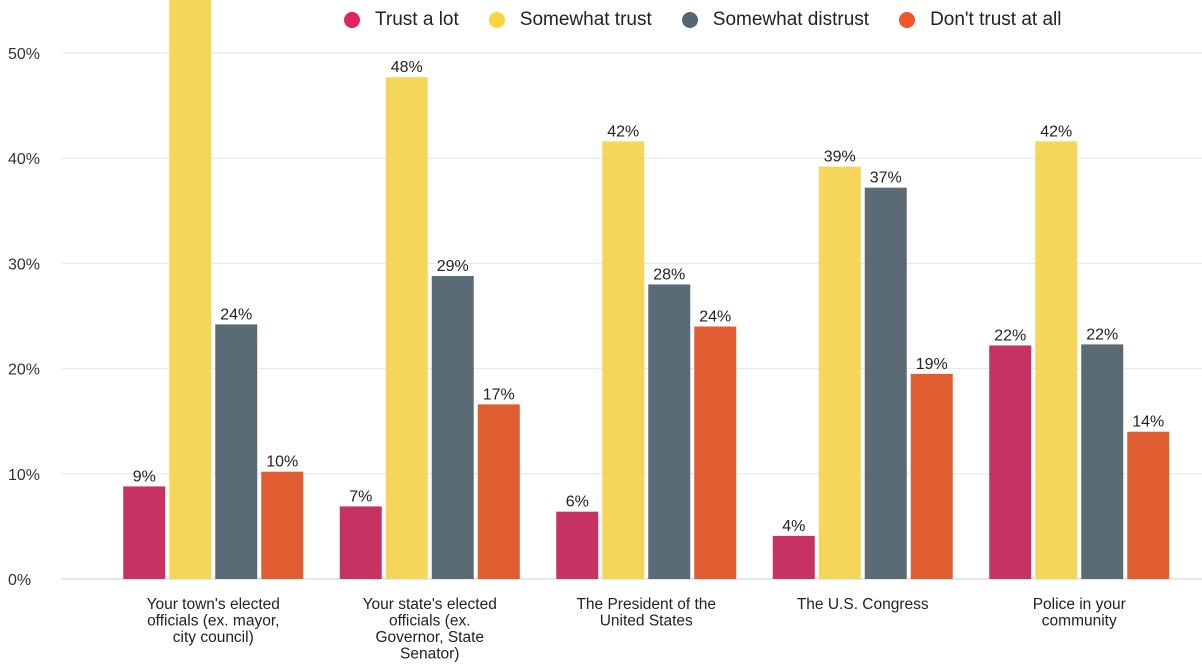 The image size is (1202, 671). Describe the element at coordinates (793, 526) in the screenshot. I see `data-label: 4%` at that location.